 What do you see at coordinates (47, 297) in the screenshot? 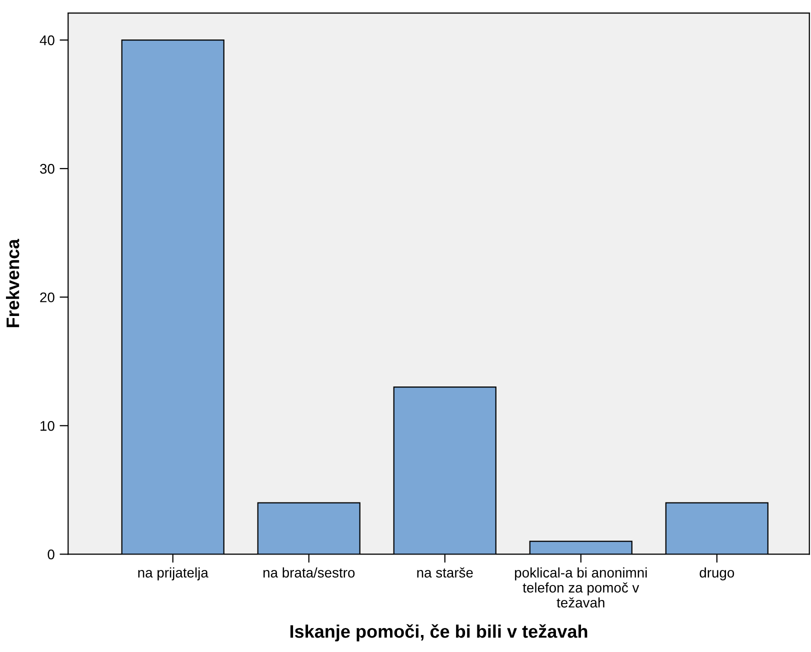
I see `y-tick-label: 20` at bounding box center [47, 297].